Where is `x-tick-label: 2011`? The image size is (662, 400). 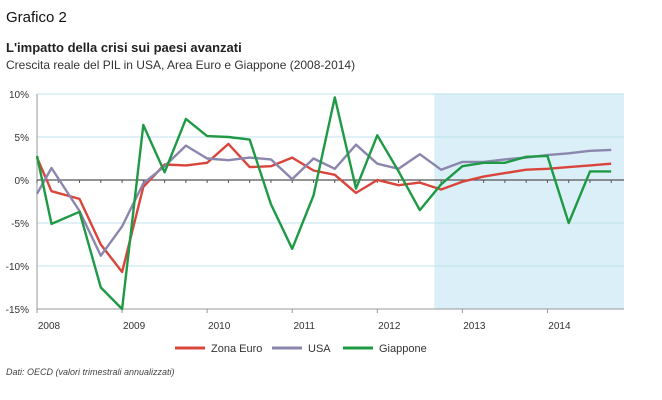 x-tick-label: 2011 is located at coordinates (304, 326).